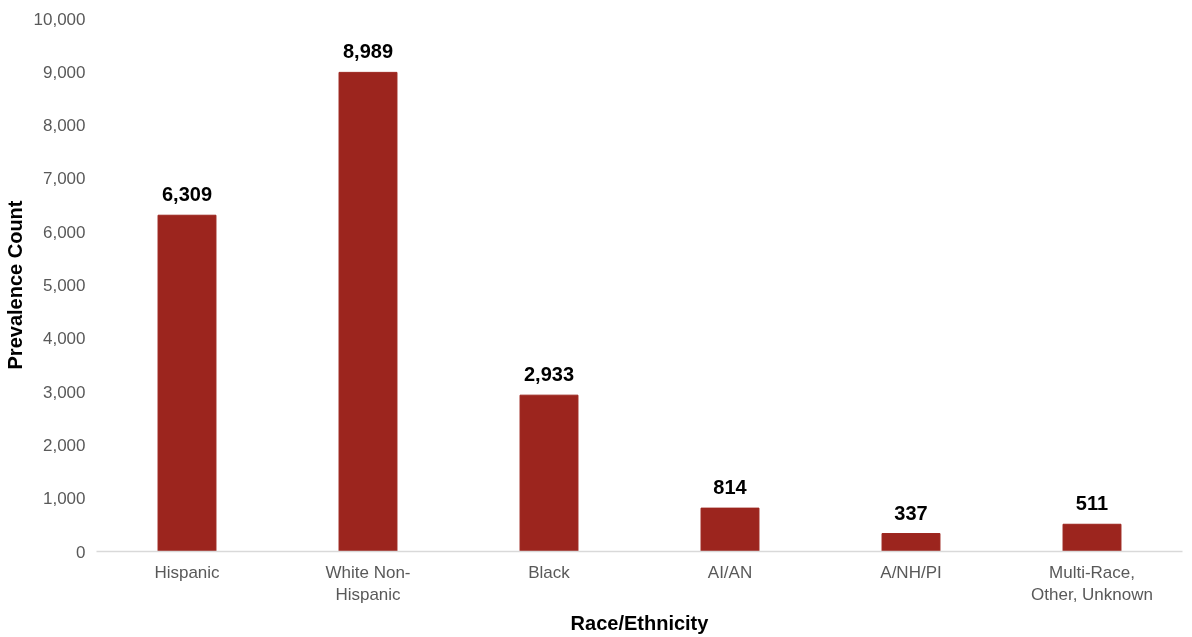 The width and height of the screenshot is (1192, 637). Describe the element at coordinates (549, 572) in the screenshot. I see `x-tick-label: Black` at that location.